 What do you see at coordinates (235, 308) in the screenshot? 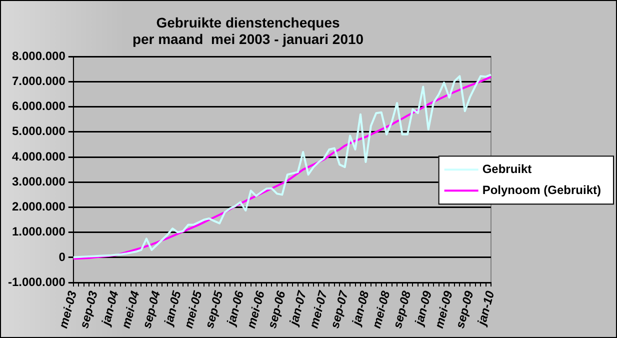
I see `x-tick-label: jan-06` at bounding box center [235, 308].